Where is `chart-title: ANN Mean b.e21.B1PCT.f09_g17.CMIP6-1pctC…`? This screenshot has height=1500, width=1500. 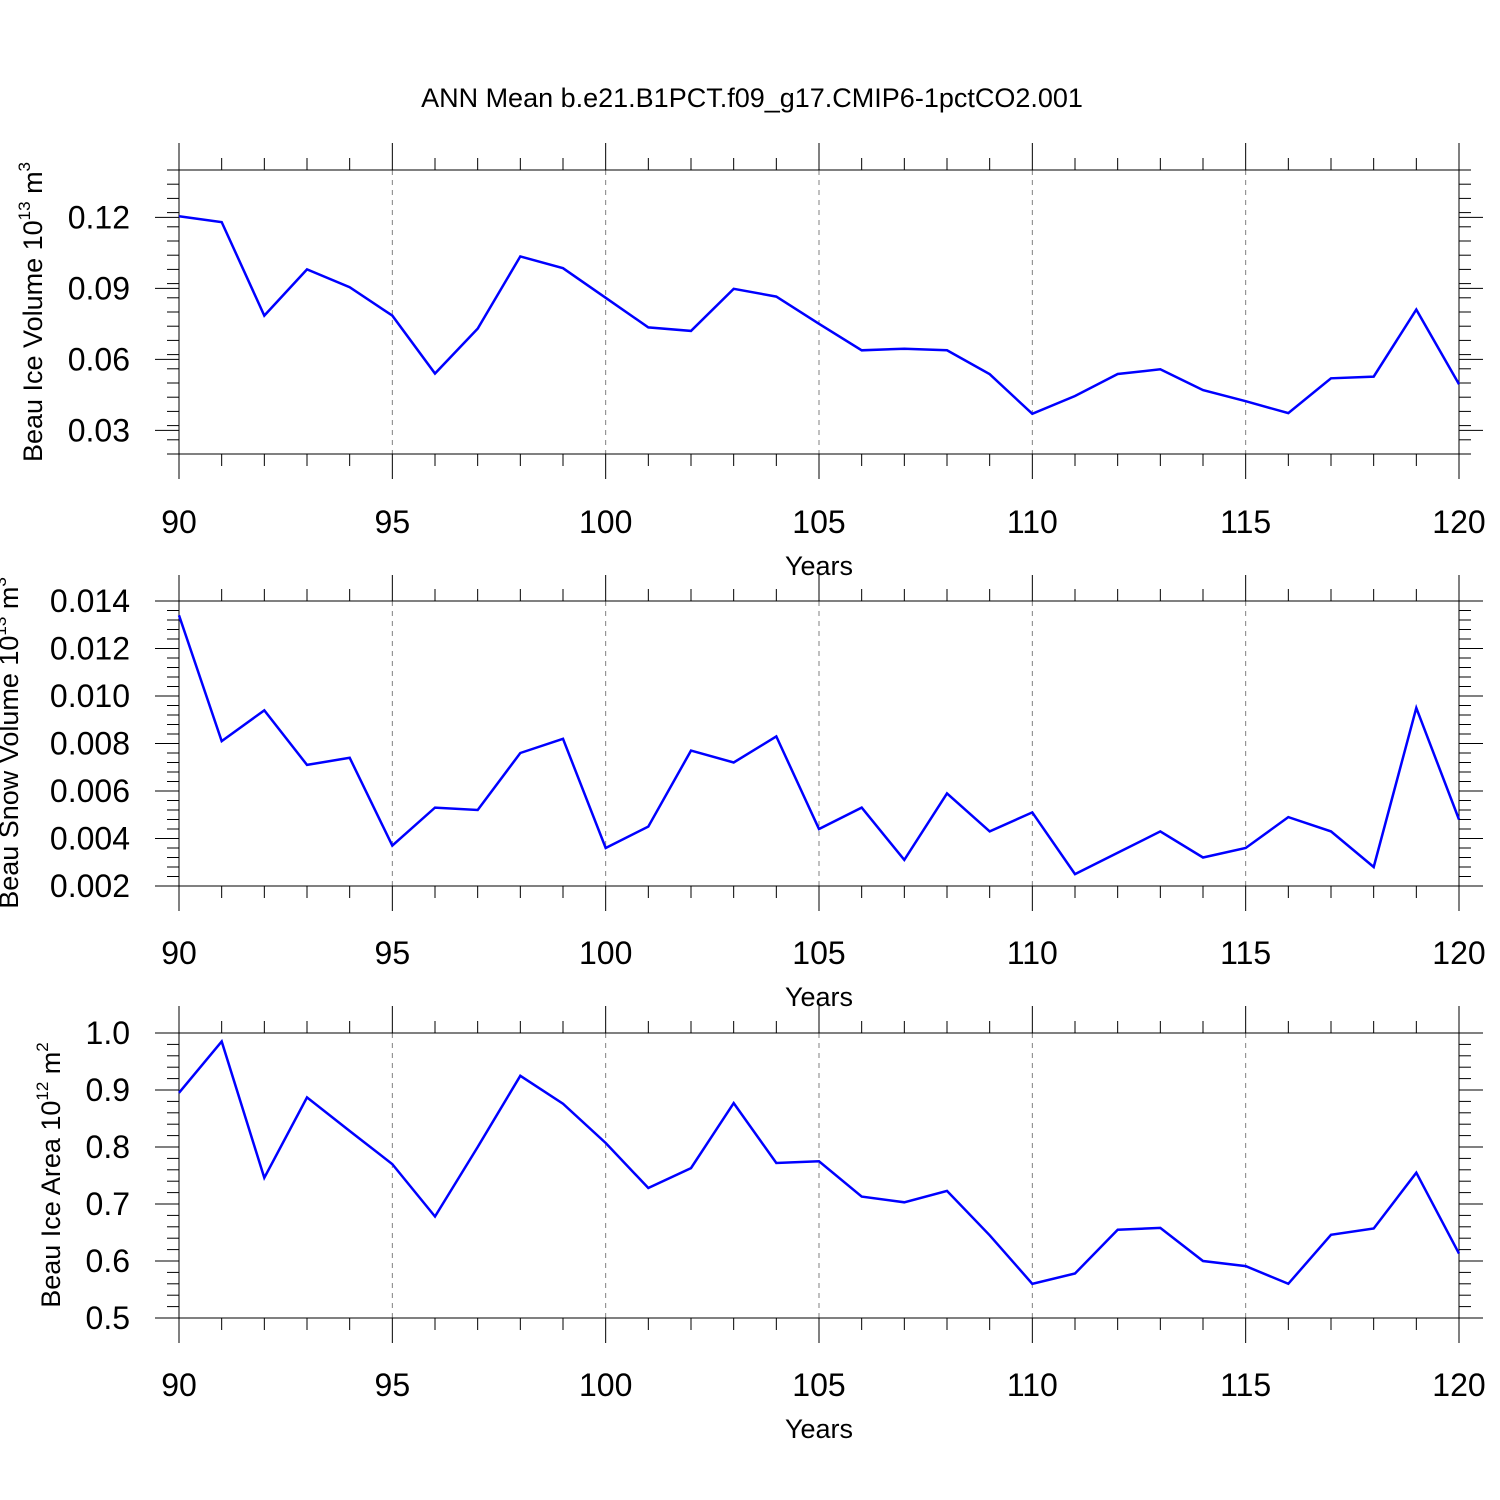 chart-title: ANN Mean b.e21.B1PCT.f09_g17.CMIP6-1pctC… is located at coordinates (752, 98).